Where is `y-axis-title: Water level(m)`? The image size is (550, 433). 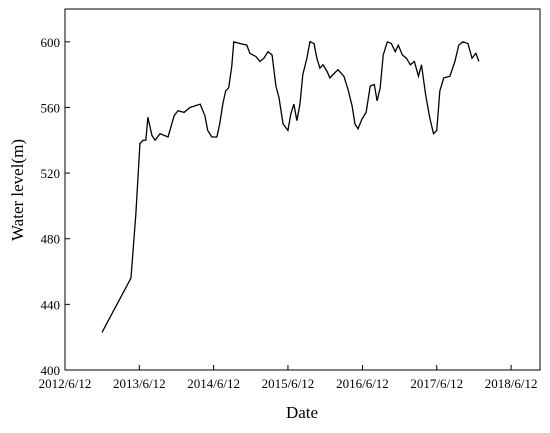 y-axis-title: Water level(m) is located at coordinates (17, 190).